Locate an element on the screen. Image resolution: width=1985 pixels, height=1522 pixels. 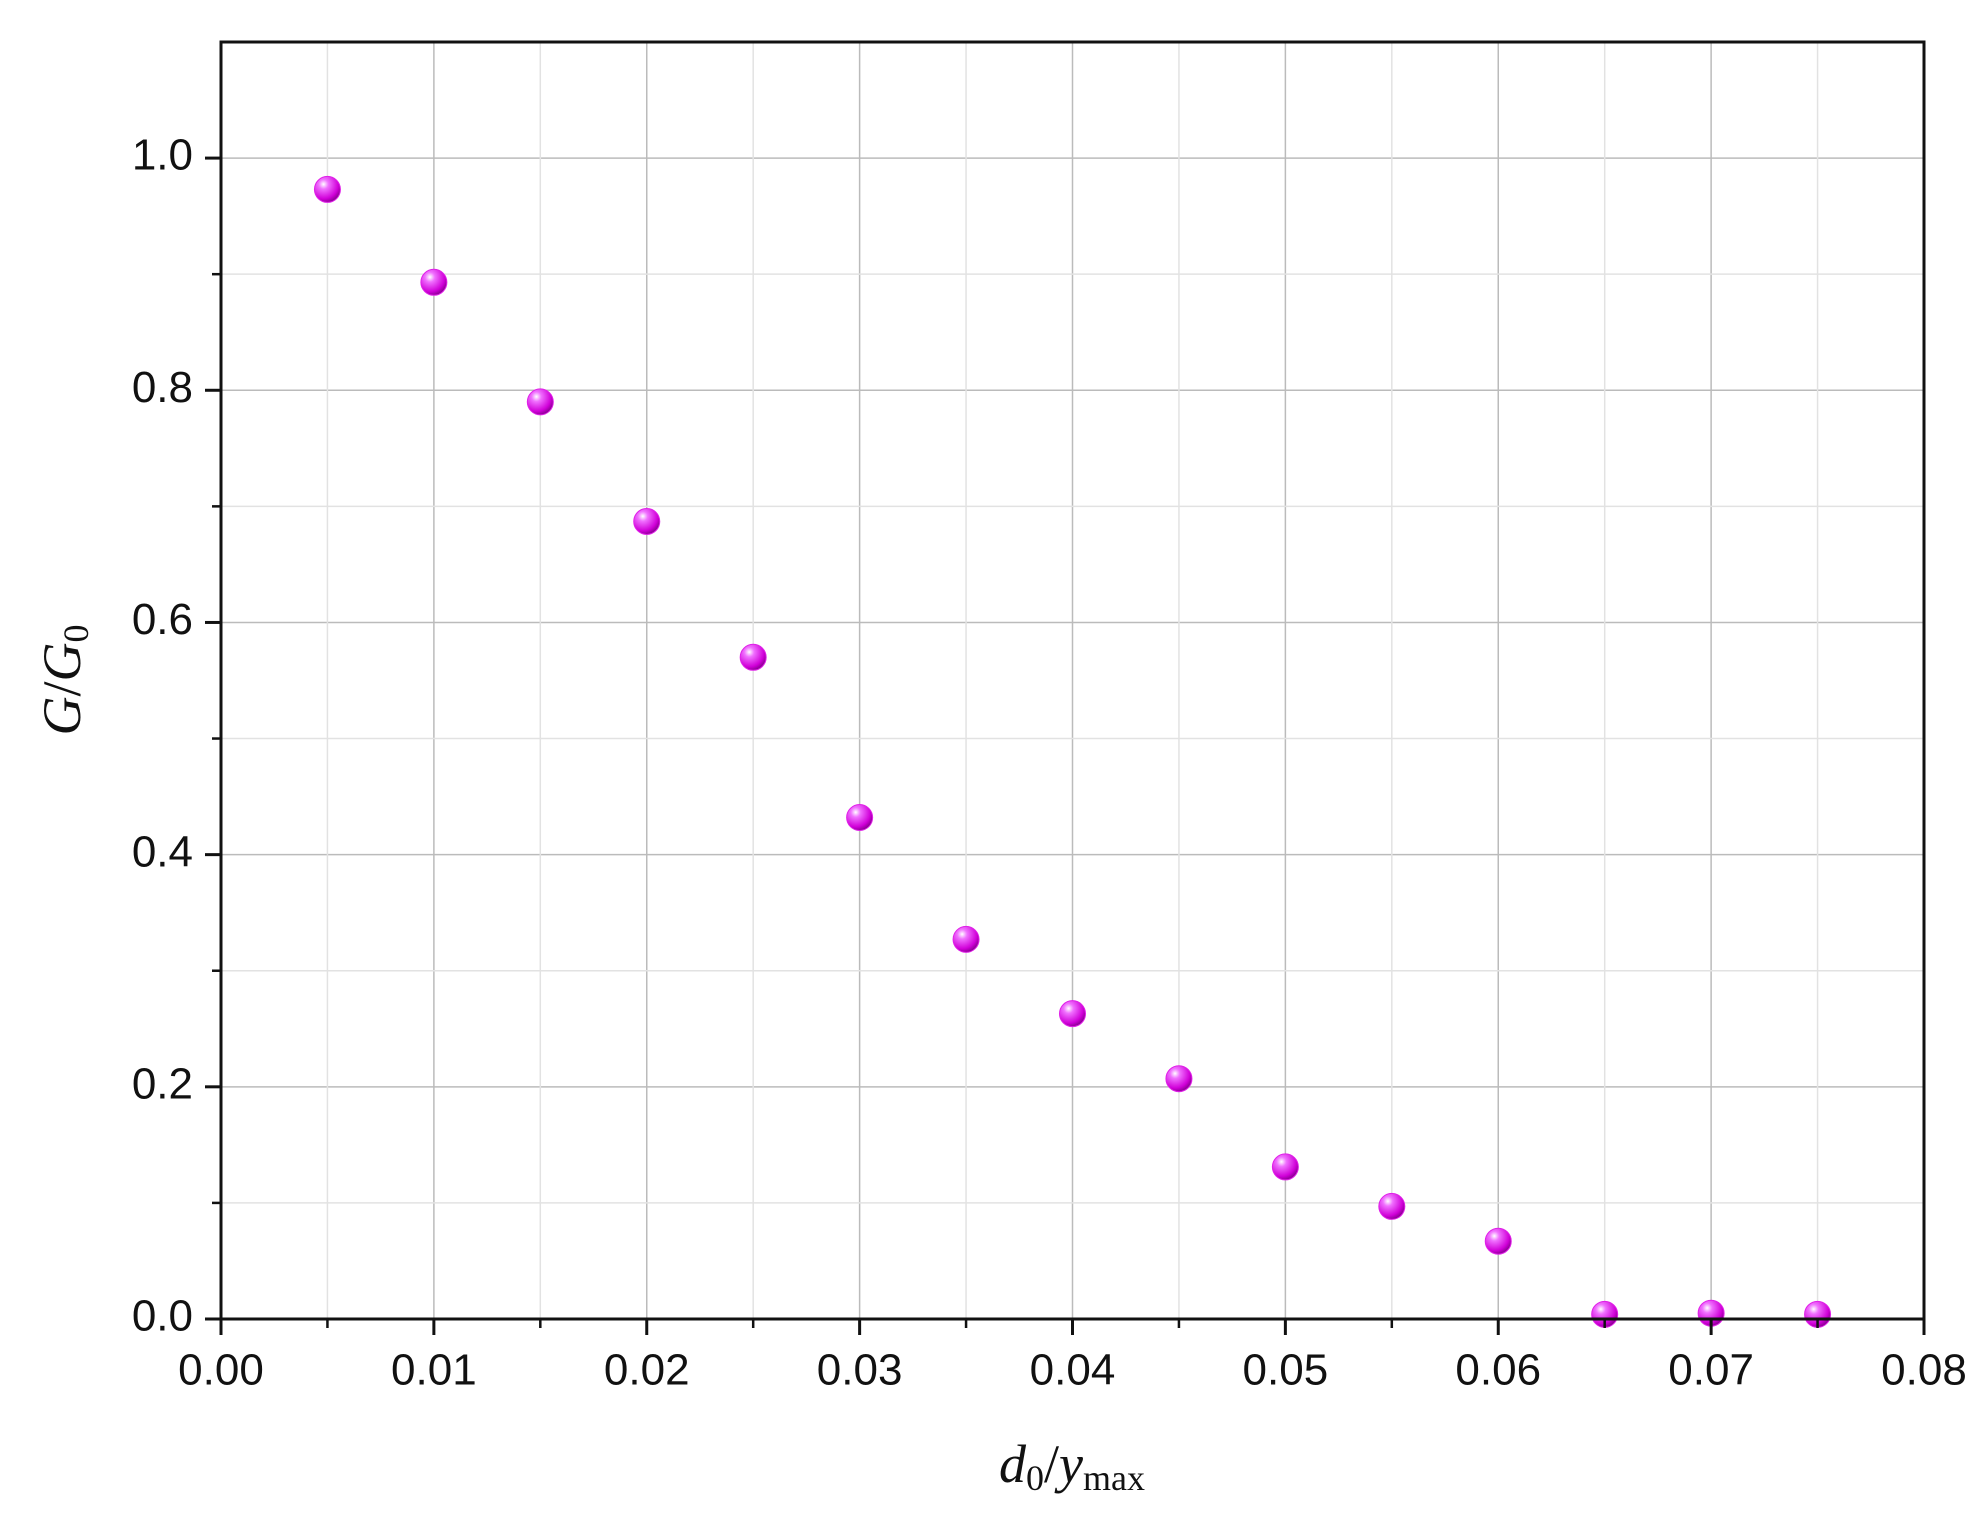
x-tick-label: 0.06 is located at coordinates (1498, 1370).